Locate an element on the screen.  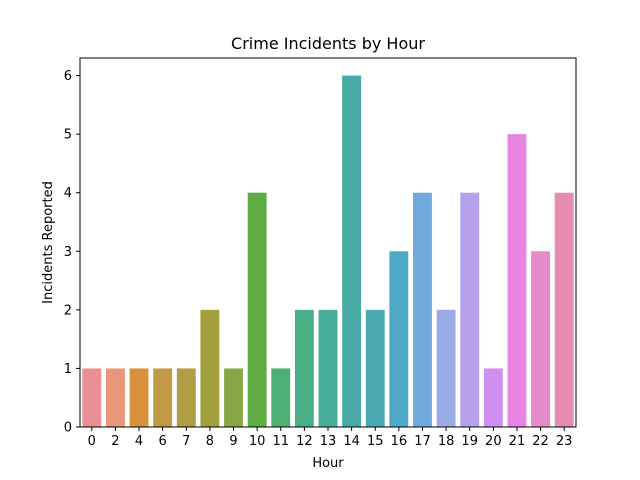
x-tick-label: 20 is located at coordinates (493, 441).